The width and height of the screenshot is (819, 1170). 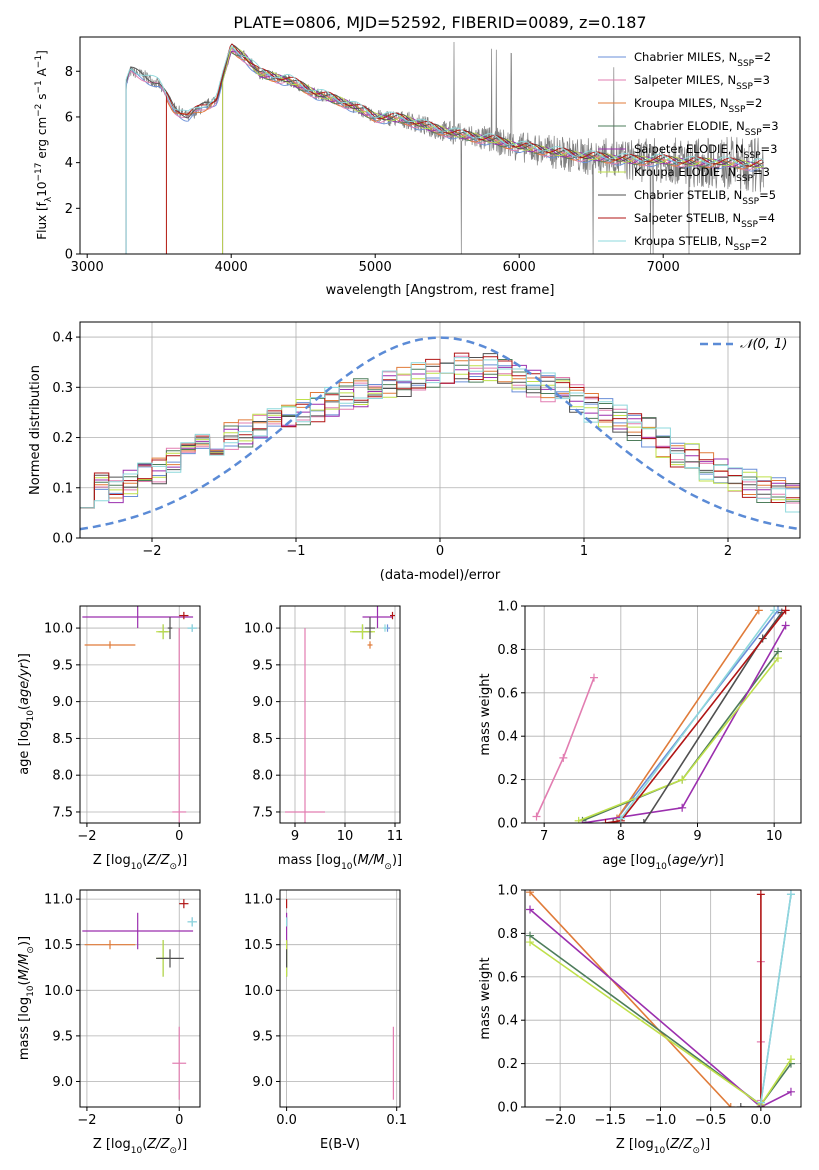 I want to click on x-tick-label: 3000, so click(x=87, y=267).